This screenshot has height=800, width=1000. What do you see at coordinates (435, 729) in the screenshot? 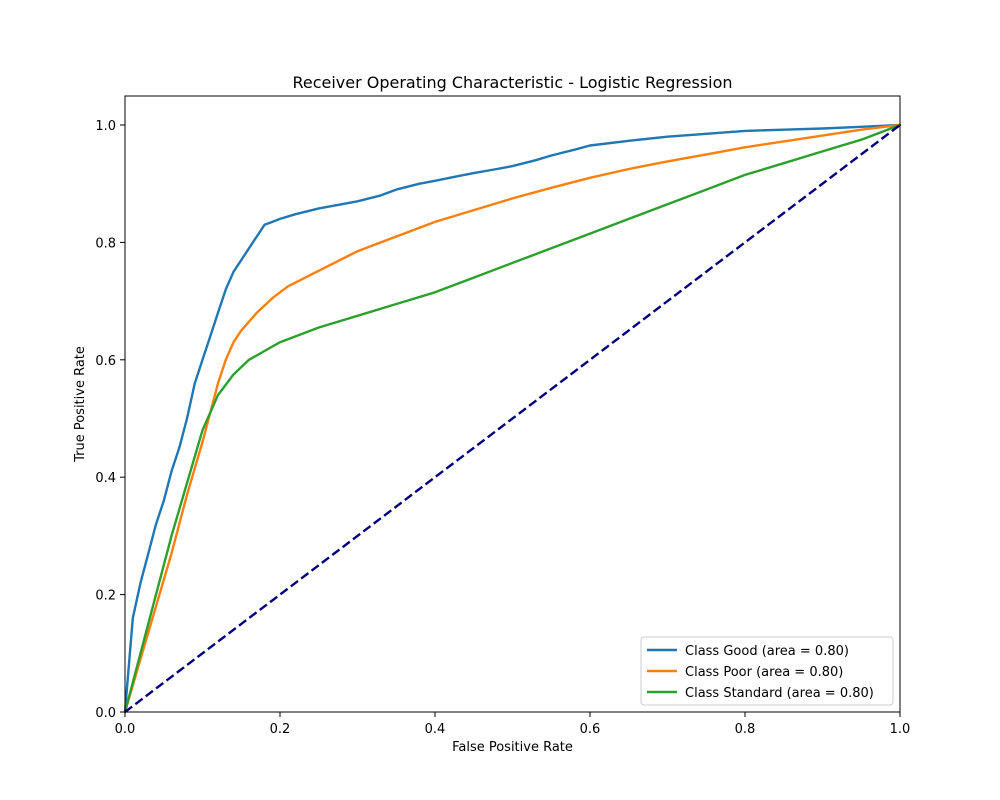
I see `x-tick-label: 0.4` at bounding box center [435, 729].